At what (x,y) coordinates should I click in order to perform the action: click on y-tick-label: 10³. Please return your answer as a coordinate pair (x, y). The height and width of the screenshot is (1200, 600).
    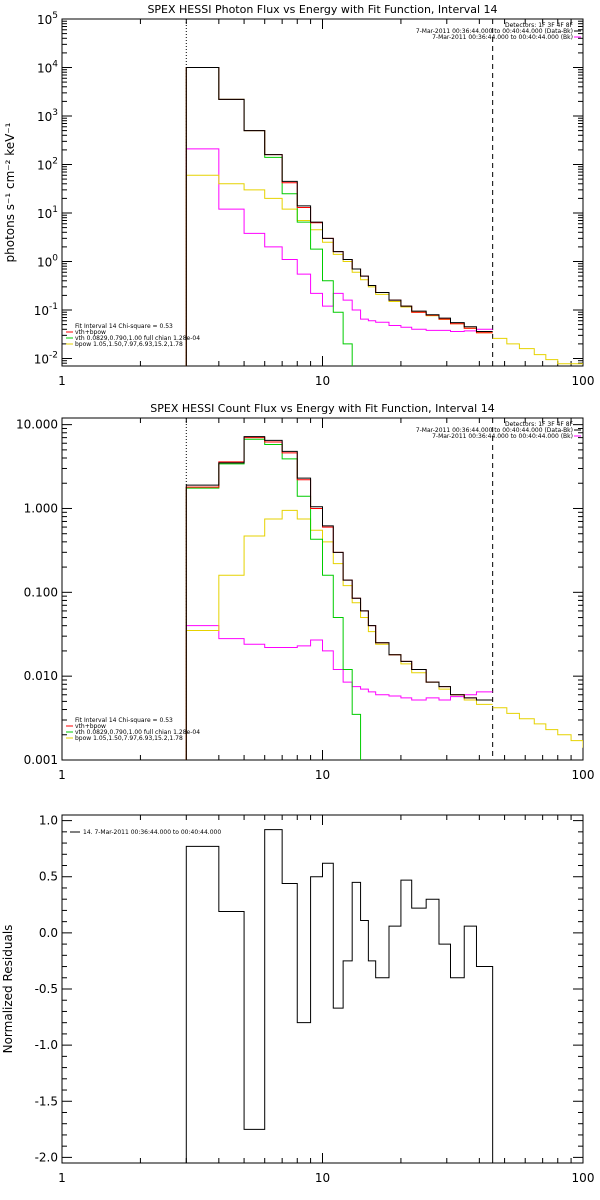
    Looking at the image, I should click on (47, 116).